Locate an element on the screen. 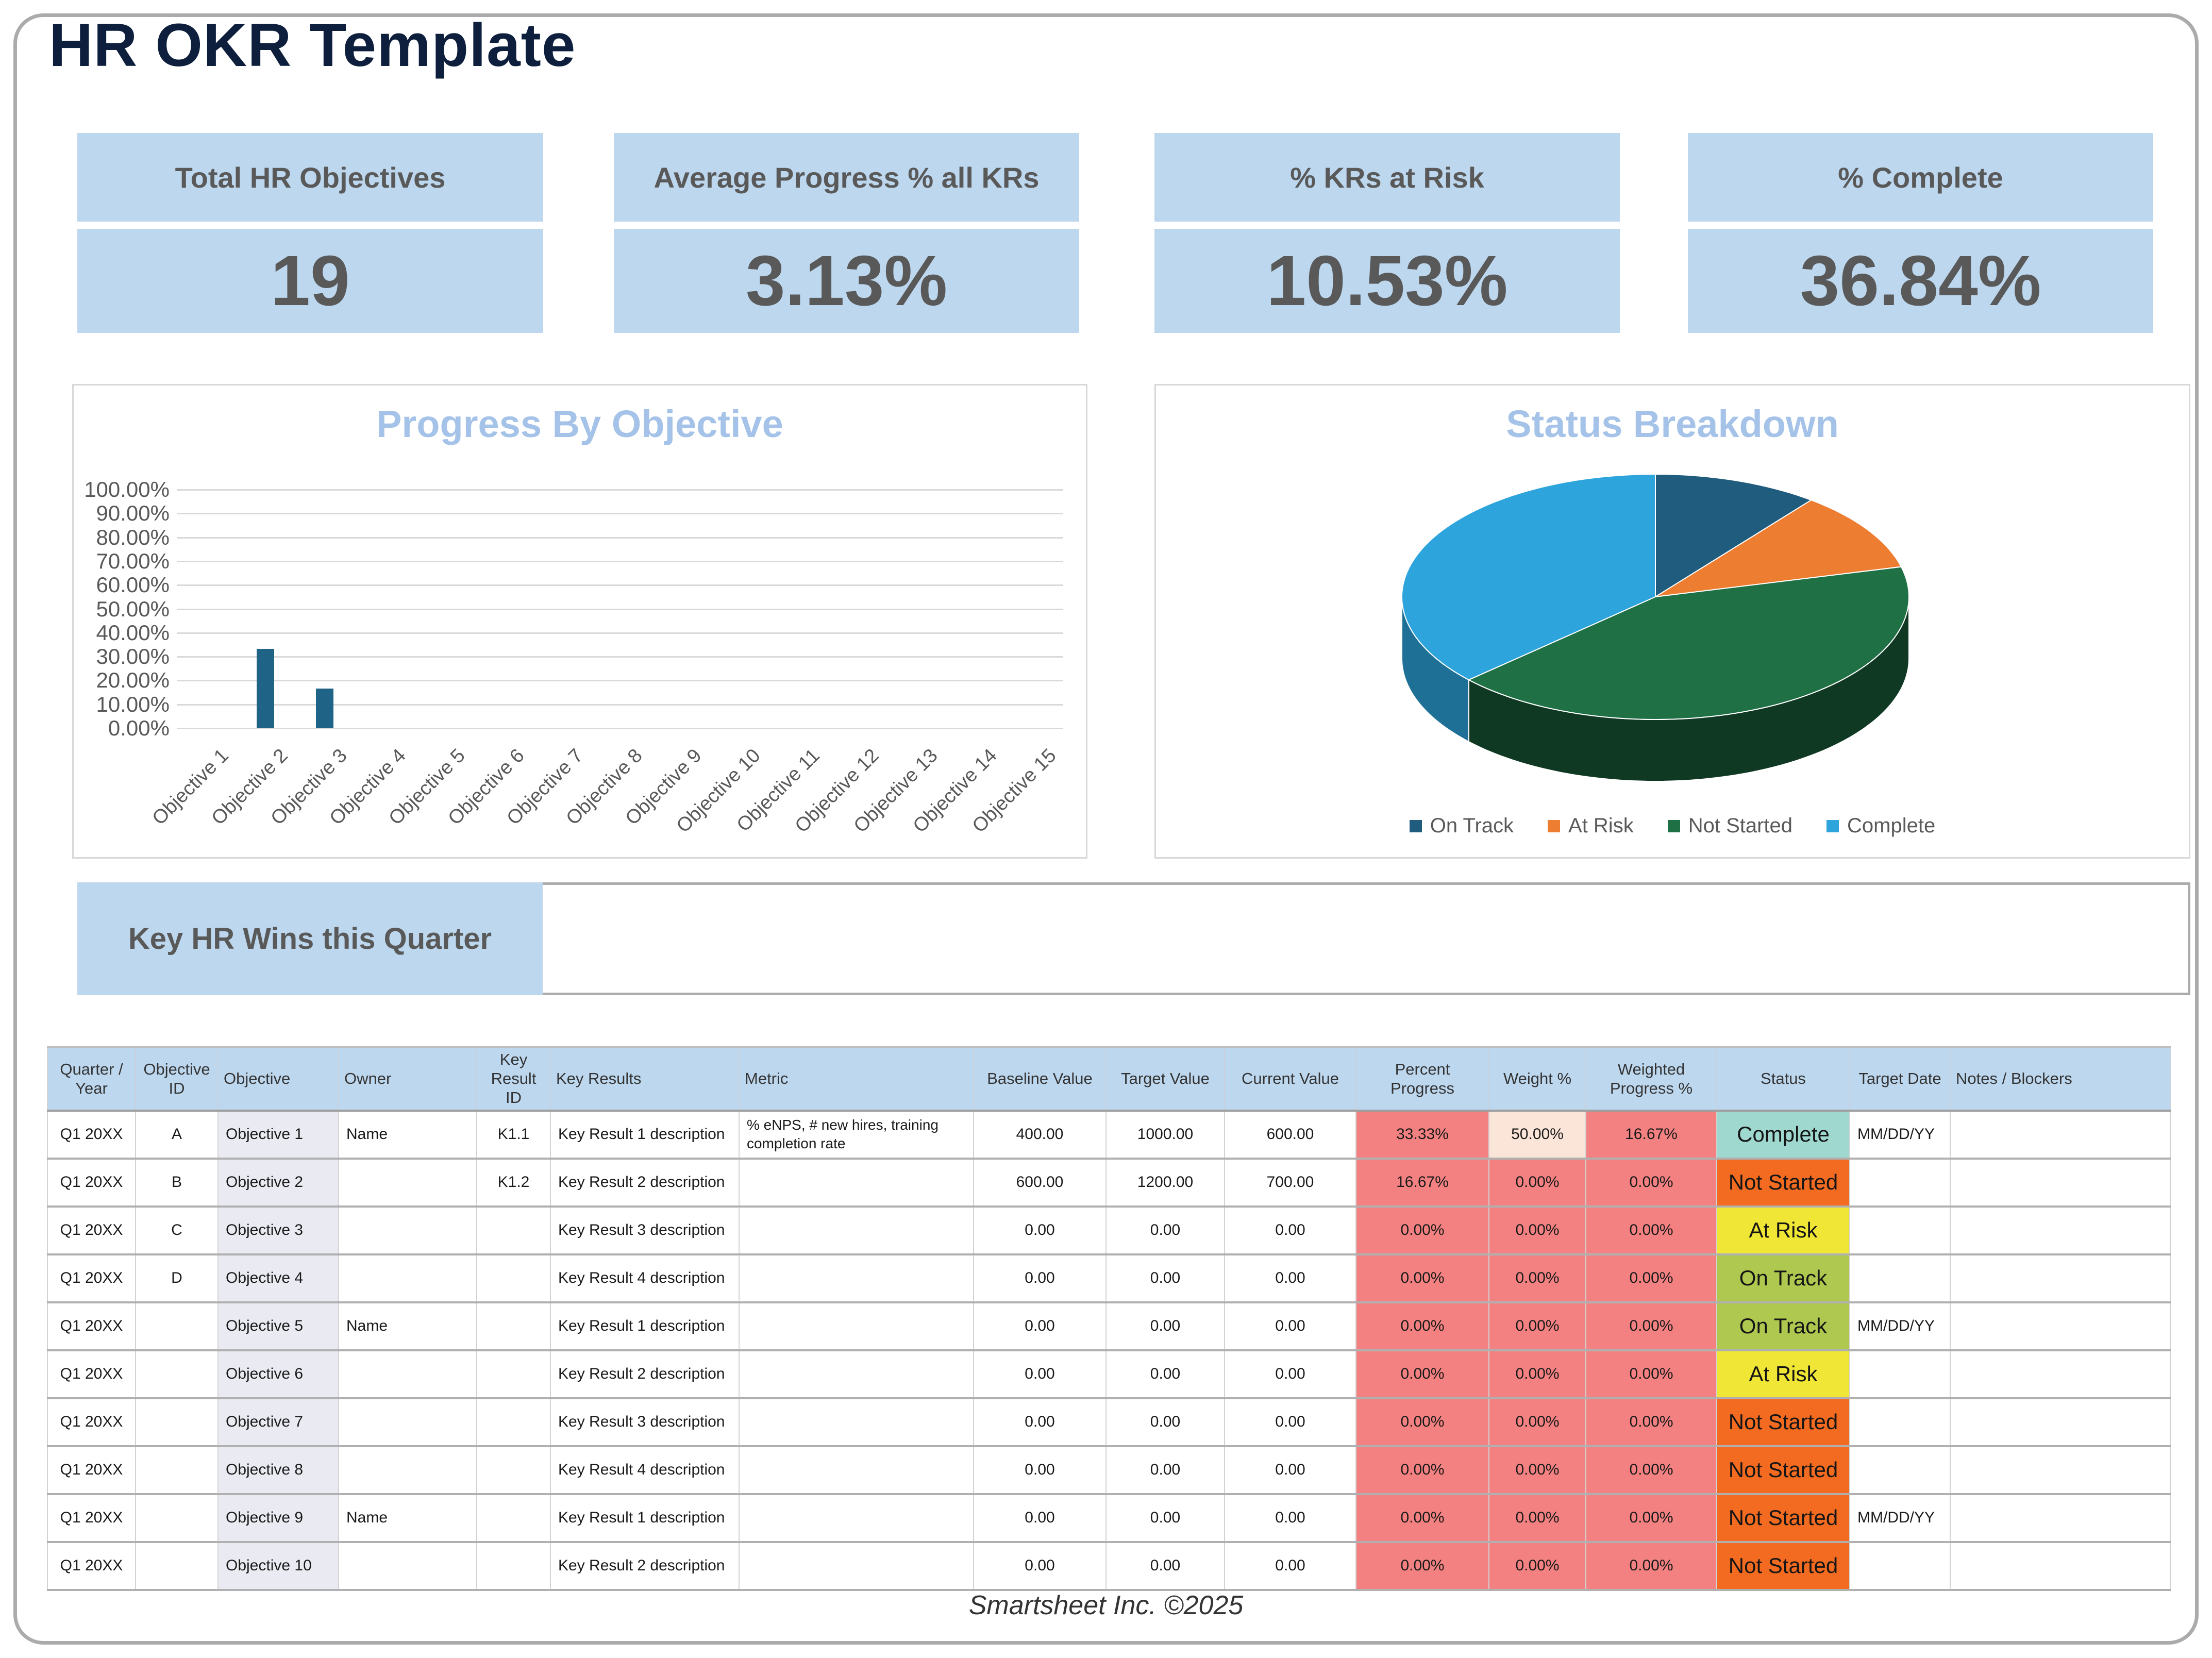 The height and width of the screenshot is (1658, 2212). cell-percent: 16.67% is located at coordinates (1422, 1183).